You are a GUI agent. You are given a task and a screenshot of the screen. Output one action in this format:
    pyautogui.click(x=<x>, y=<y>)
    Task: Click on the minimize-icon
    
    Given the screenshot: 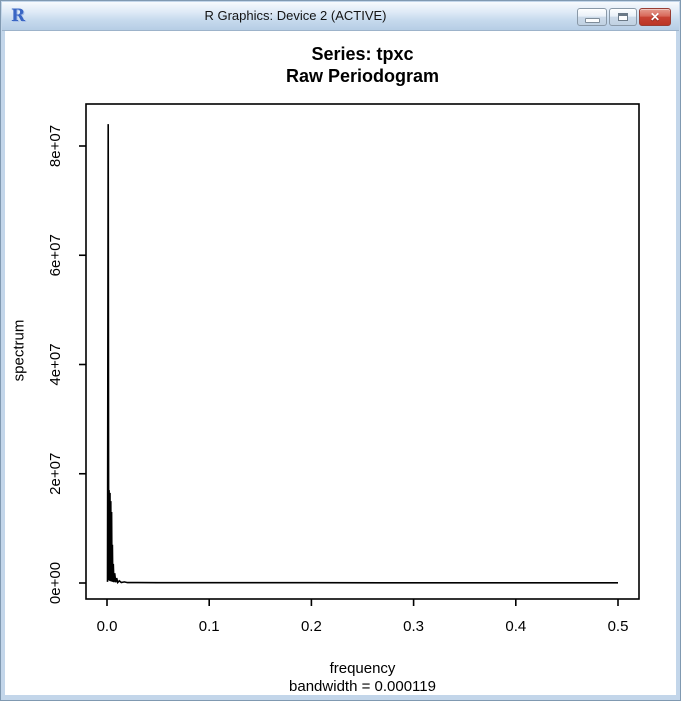 What is the action you would take?
    pyautogui.click(x=592, y=20)
    